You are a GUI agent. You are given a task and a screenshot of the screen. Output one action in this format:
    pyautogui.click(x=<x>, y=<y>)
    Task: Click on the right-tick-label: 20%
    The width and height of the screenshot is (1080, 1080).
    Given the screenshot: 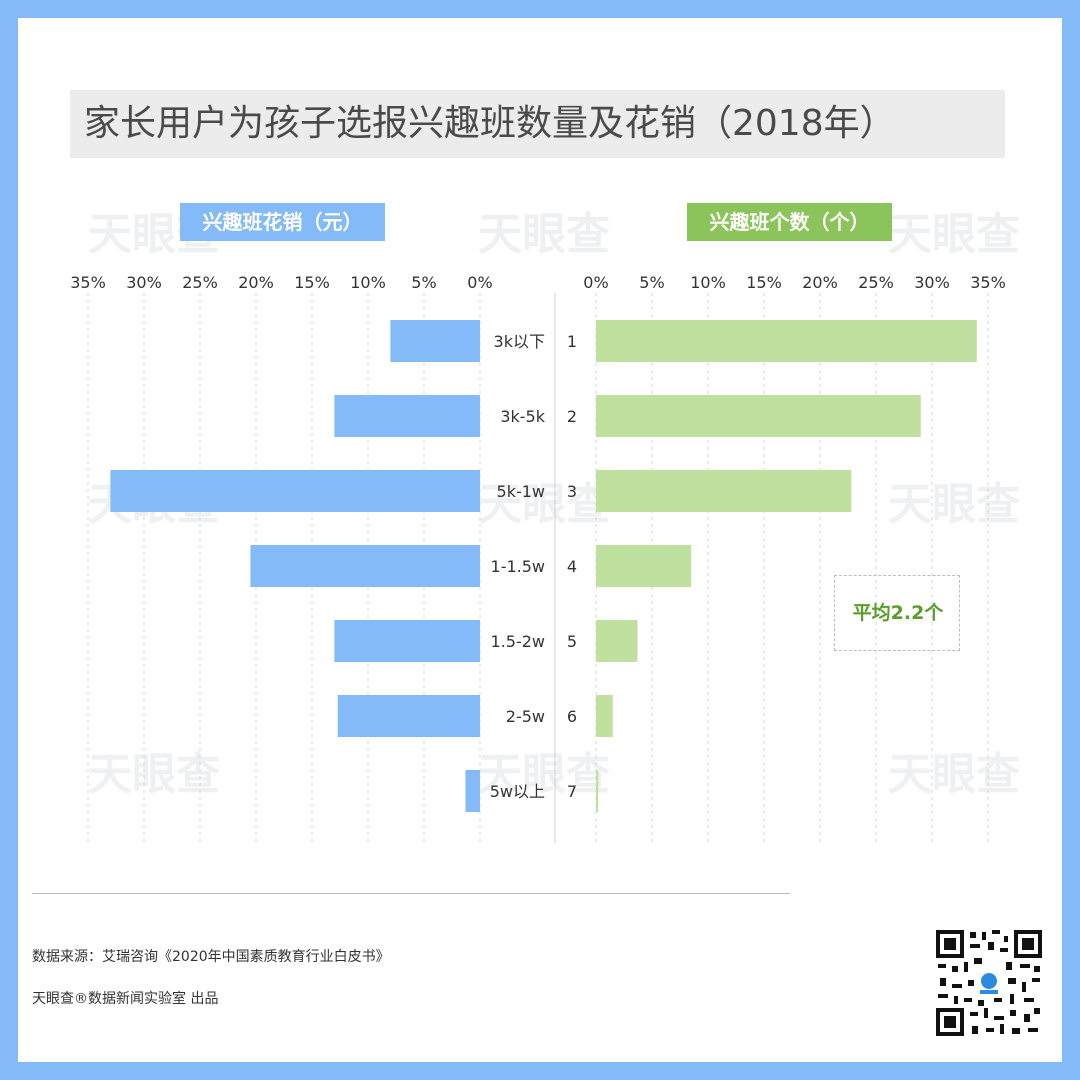 What is the action you would take?
    pyautogui.click(x=820, y=282)
    